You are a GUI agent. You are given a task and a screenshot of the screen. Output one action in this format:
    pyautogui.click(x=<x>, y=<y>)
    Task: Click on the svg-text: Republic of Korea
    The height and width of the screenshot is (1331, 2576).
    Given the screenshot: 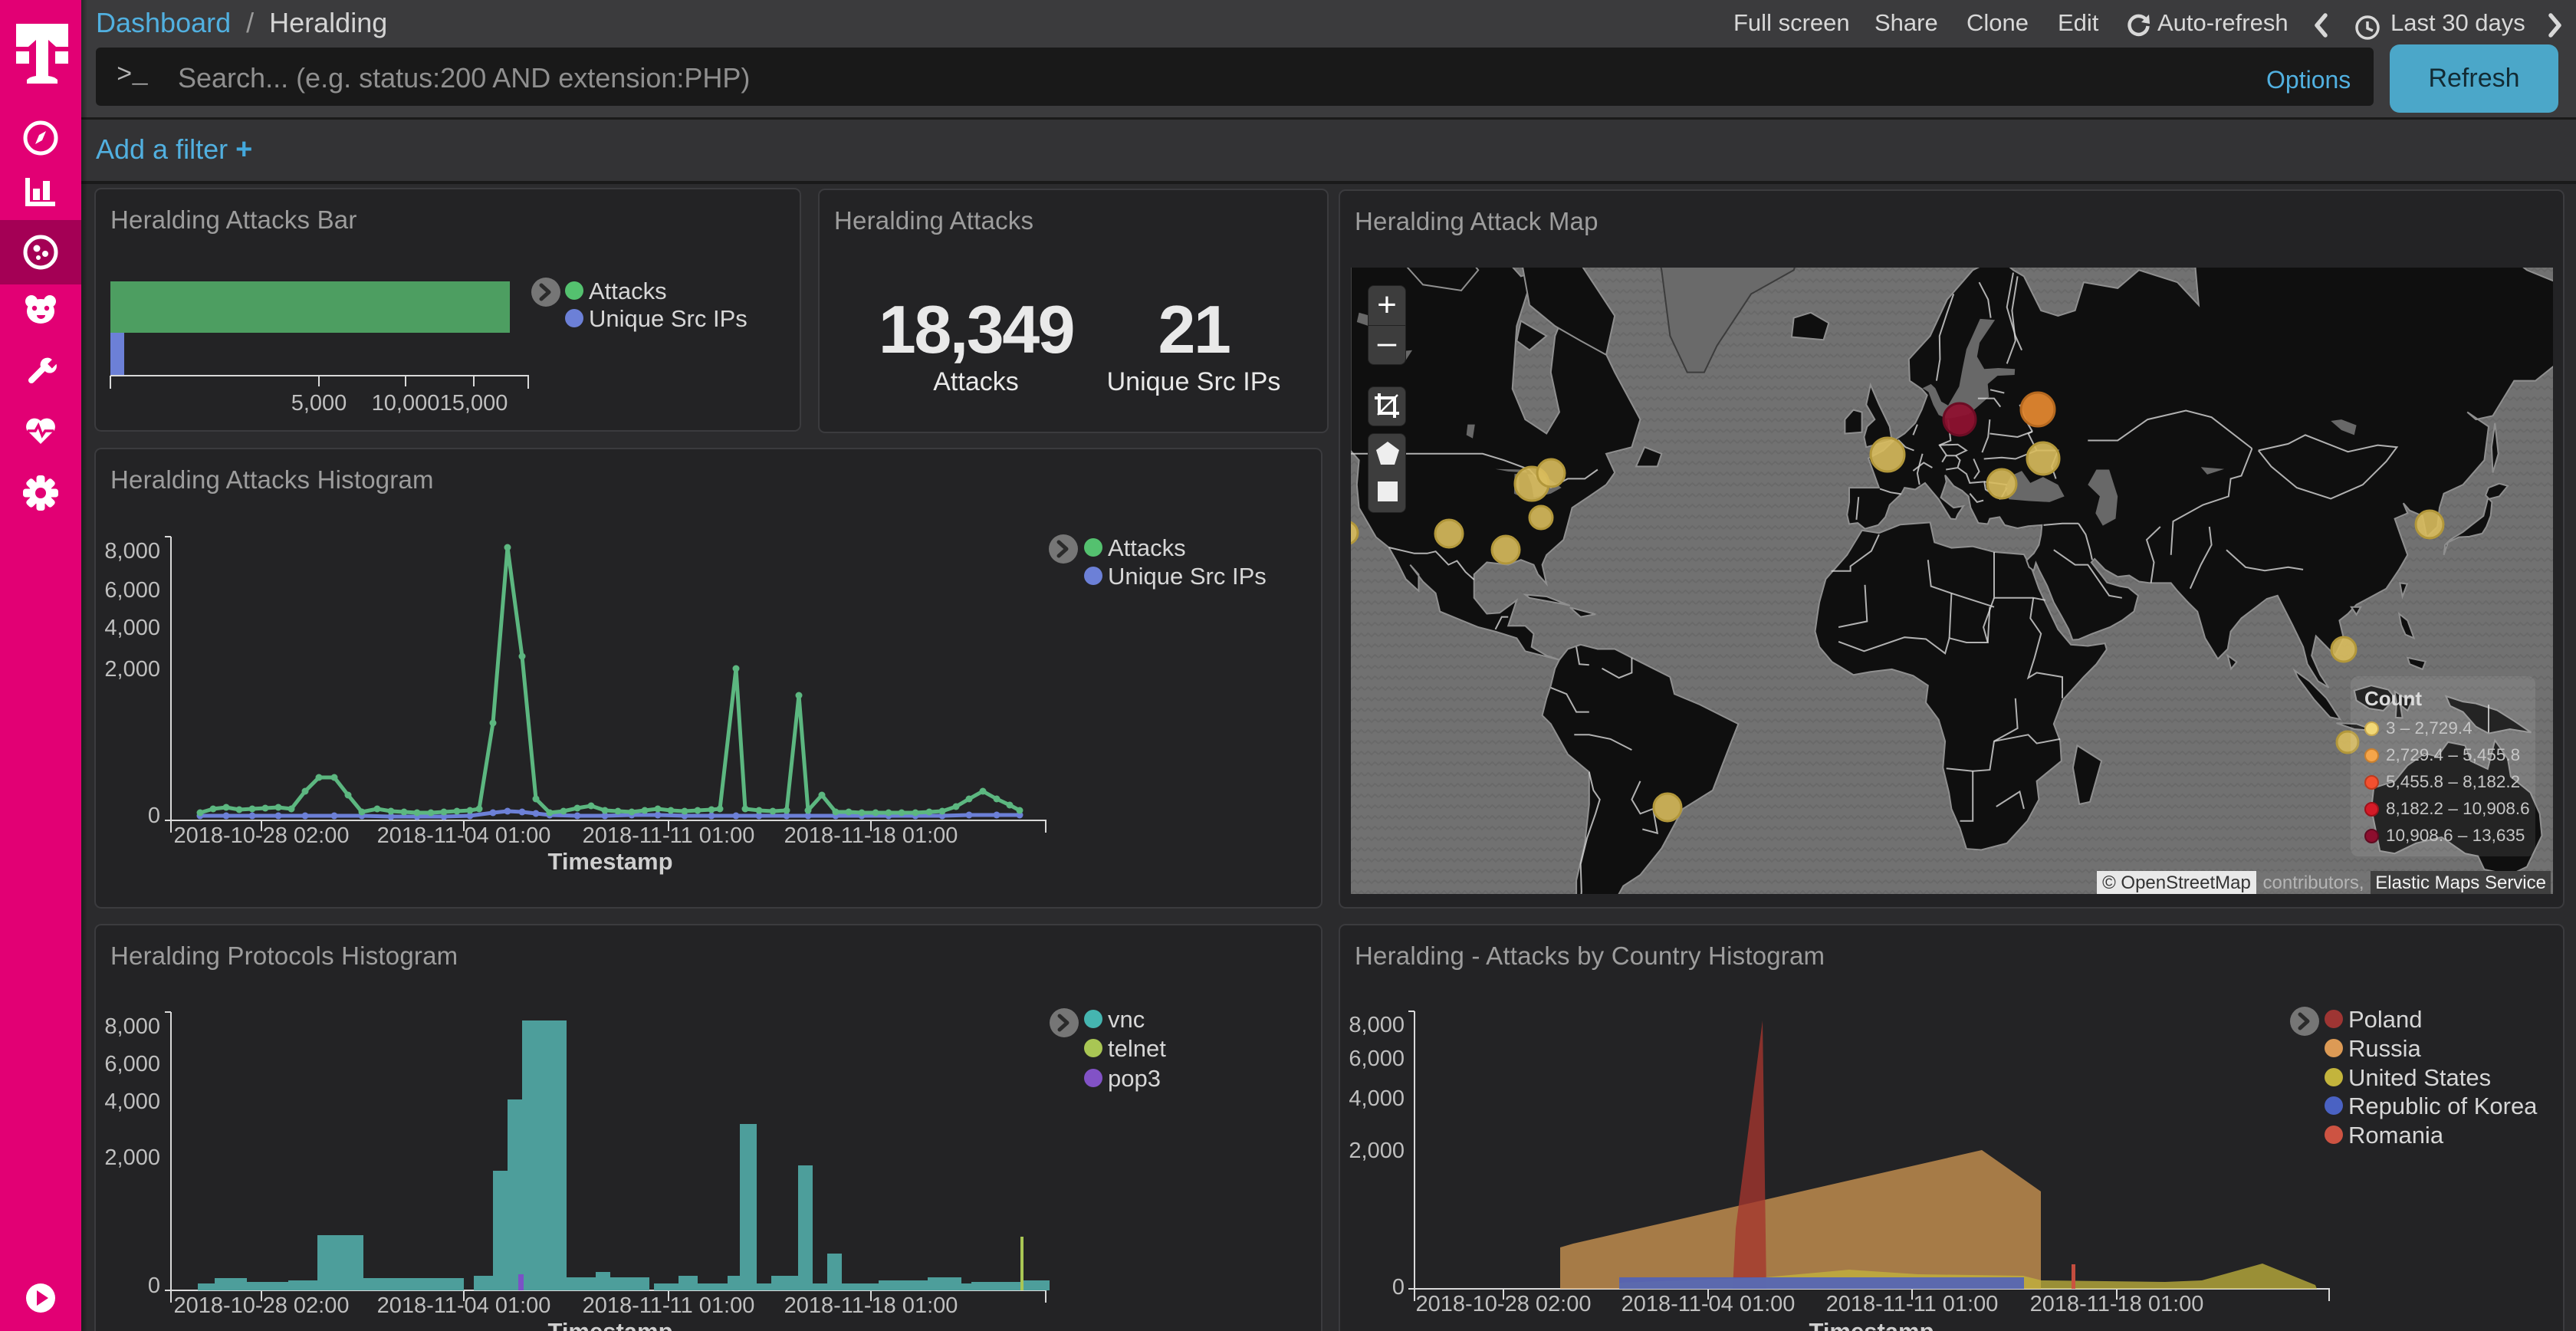 What is the action you would take?
    pyautogui.click(x=2443, y=1106)
    